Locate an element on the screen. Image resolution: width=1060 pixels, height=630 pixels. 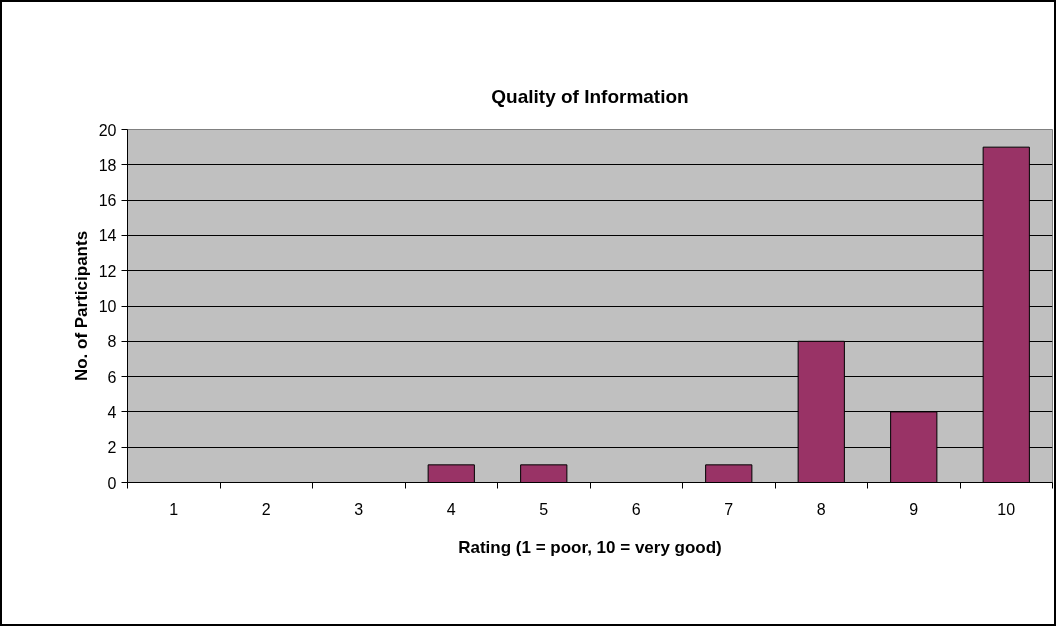
y-tick-label: 4 is located at coordinates (112, 412).